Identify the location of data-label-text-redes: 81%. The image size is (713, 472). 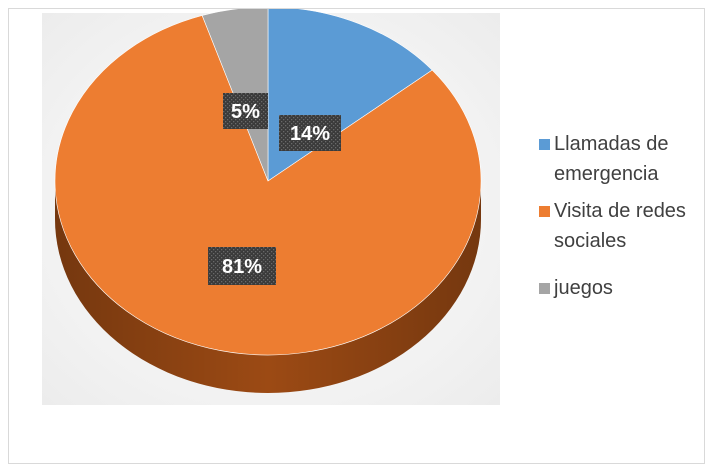
(242, 267).